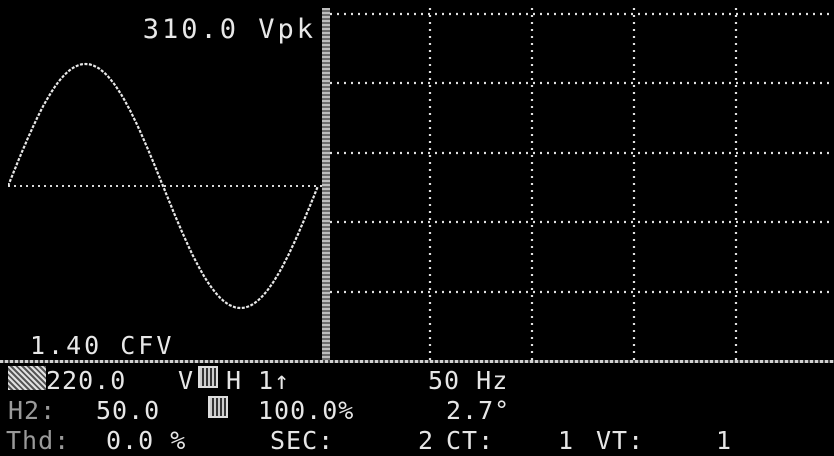 The image size is (834, 456). What do you see at coordinates (38, 440) in the screenshot?
I see `thd-label: Thd:` at bounding box center [38, 440].